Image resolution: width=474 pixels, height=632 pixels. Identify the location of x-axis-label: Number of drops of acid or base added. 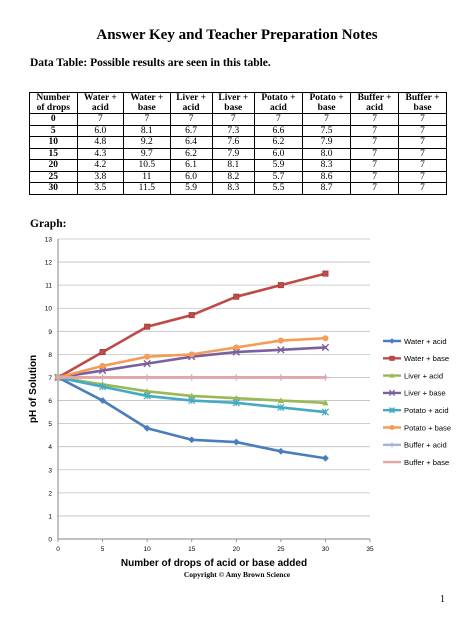
(214, 563).